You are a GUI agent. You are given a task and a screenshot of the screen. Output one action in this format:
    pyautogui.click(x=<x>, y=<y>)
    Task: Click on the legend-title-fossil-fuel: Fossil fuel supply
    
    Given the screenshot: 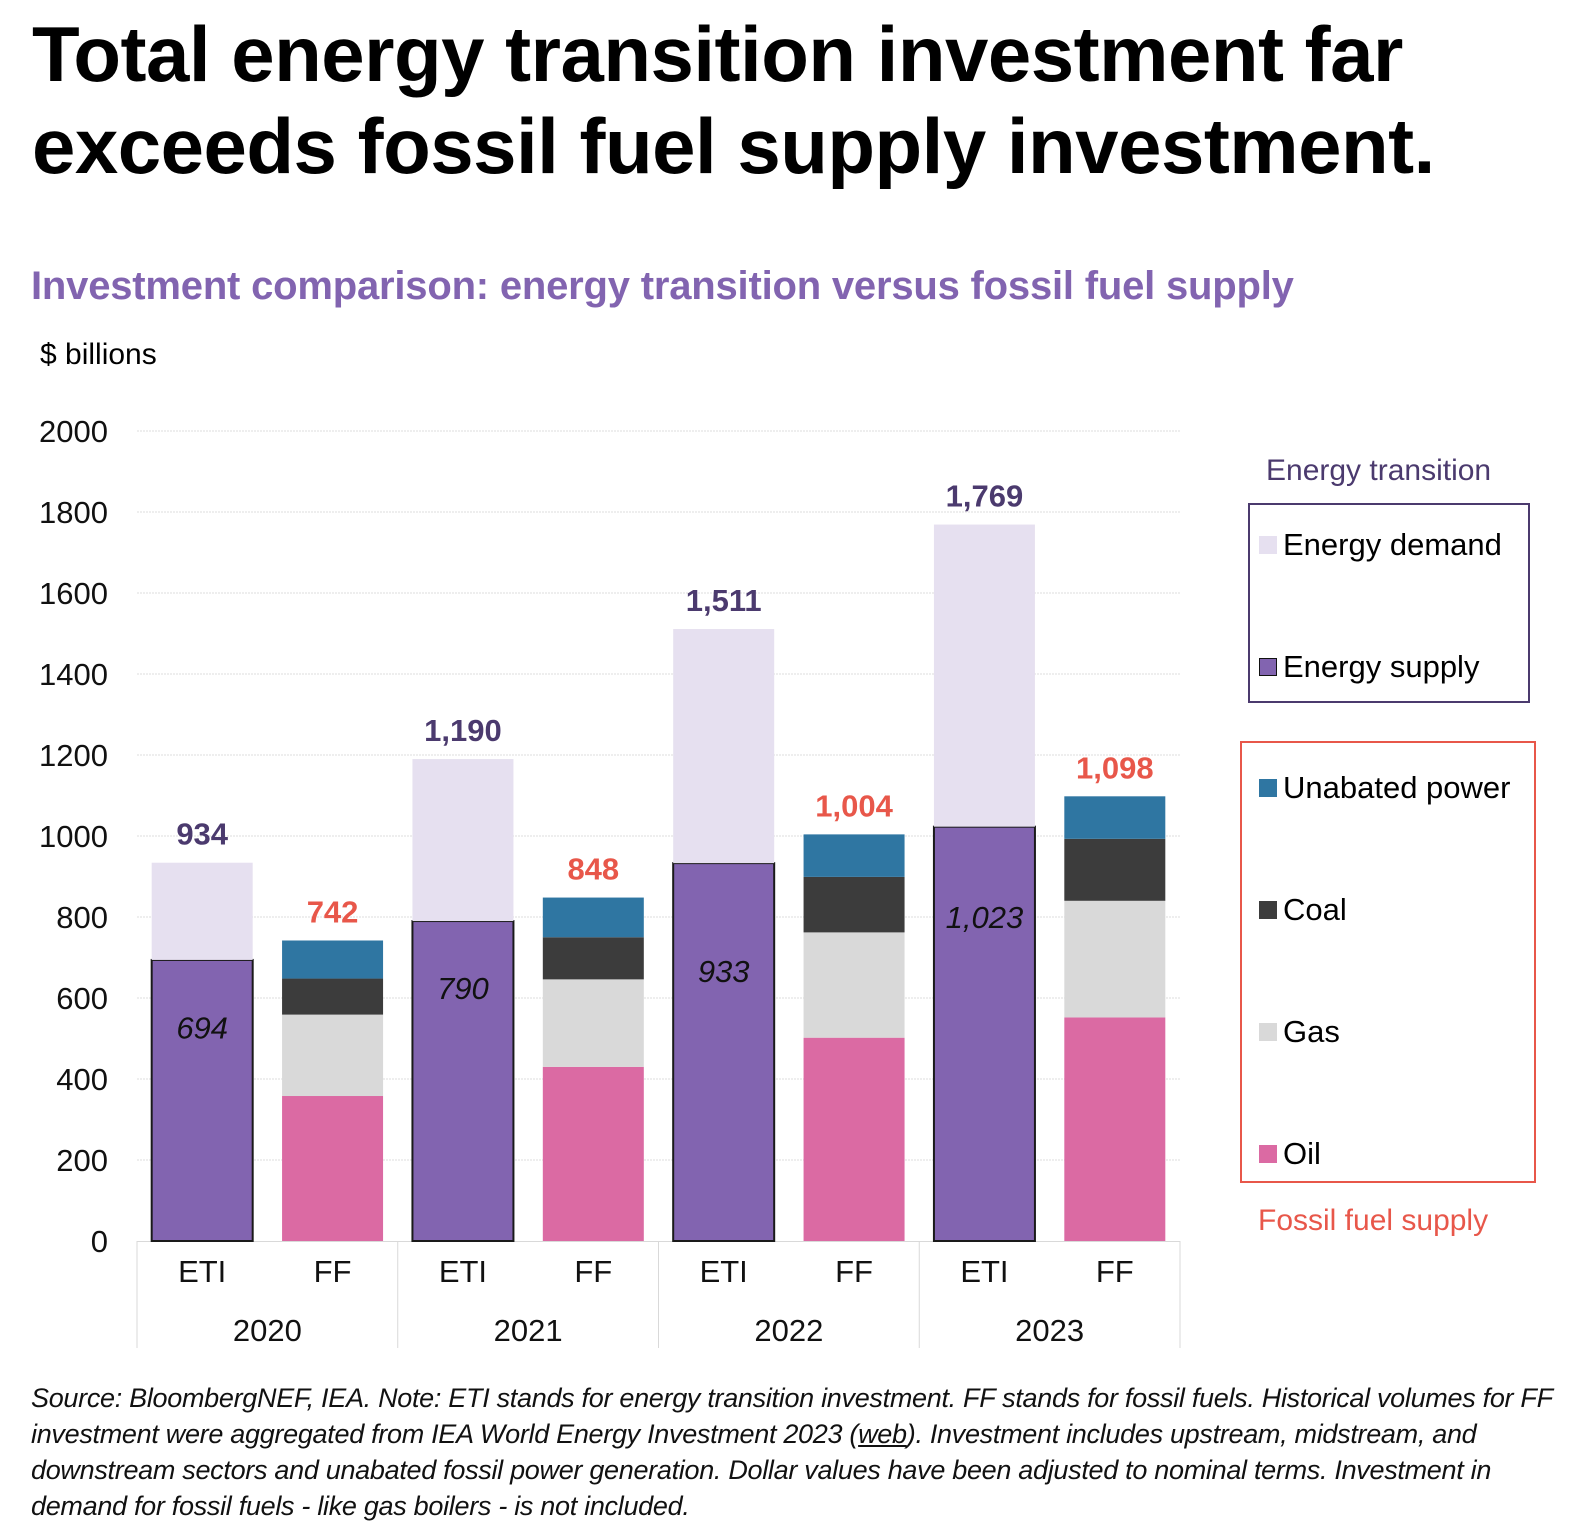 What is the action you would take?
    pyautogui.click(x=1373, y=1220)
    